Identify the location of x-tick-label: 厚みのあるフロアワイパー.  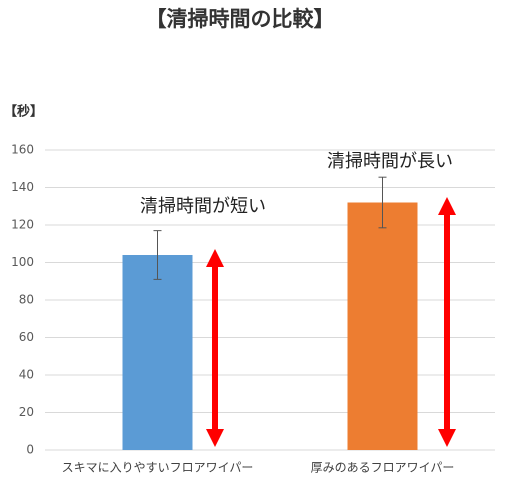
(383, 468).